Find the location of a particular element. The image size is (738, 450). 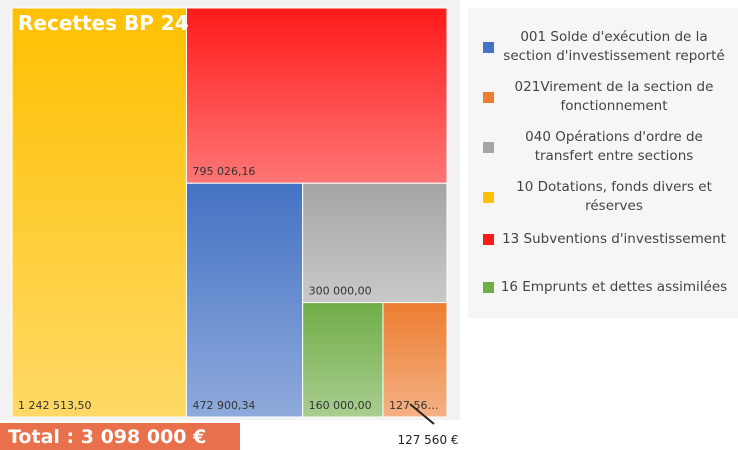

annotation: 127 560 € is located at coordinates (427, 440).